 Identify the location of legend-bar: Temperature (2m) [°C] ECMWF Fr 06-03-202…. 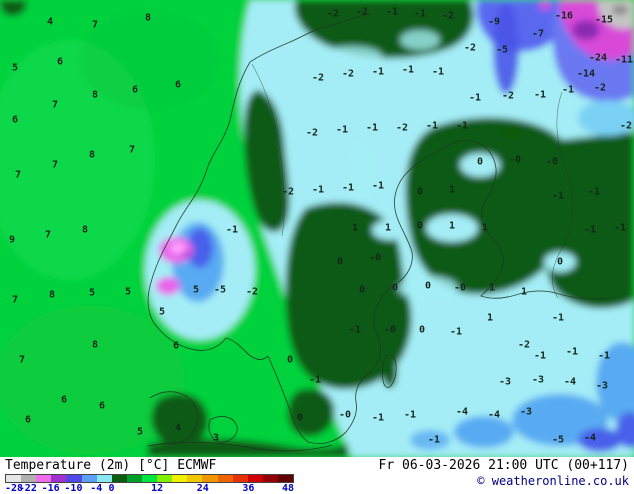
(317, 475).